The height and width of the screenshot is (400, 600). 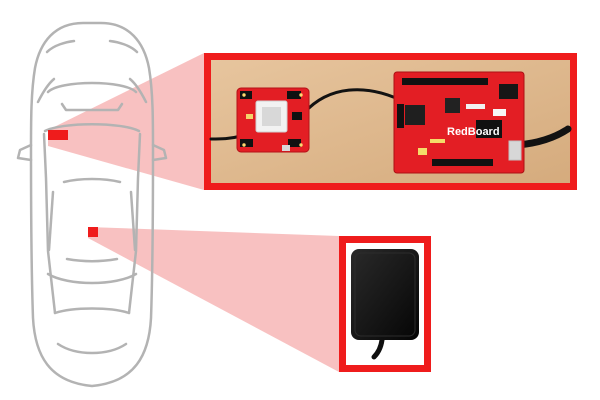 I want to click on gps-module-location-marker, so click(x=58, y=135).